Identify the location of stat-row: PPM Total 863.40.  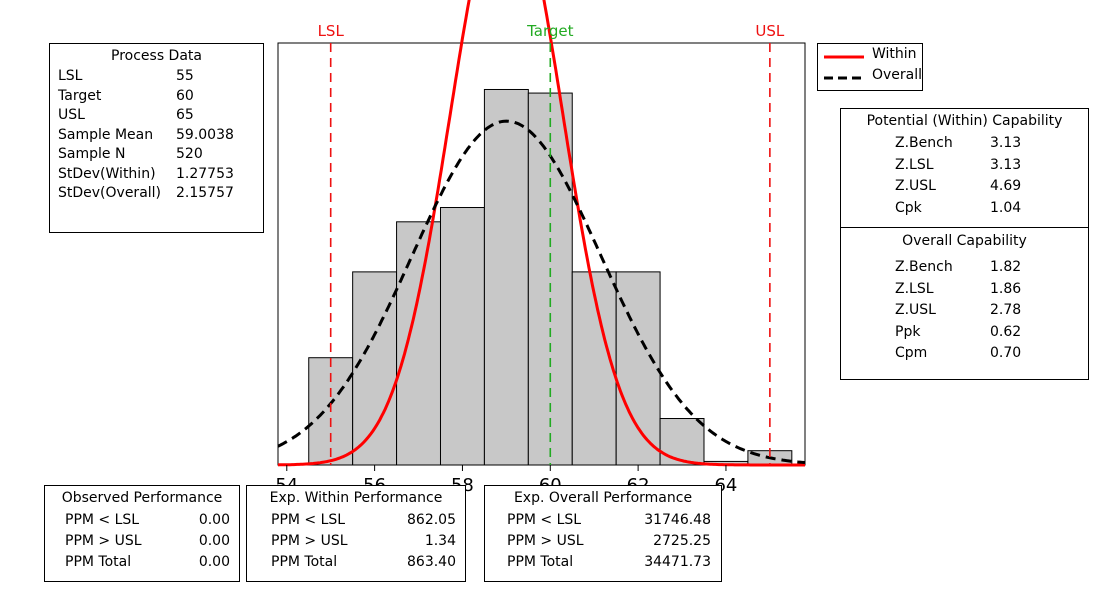
(363, 563).